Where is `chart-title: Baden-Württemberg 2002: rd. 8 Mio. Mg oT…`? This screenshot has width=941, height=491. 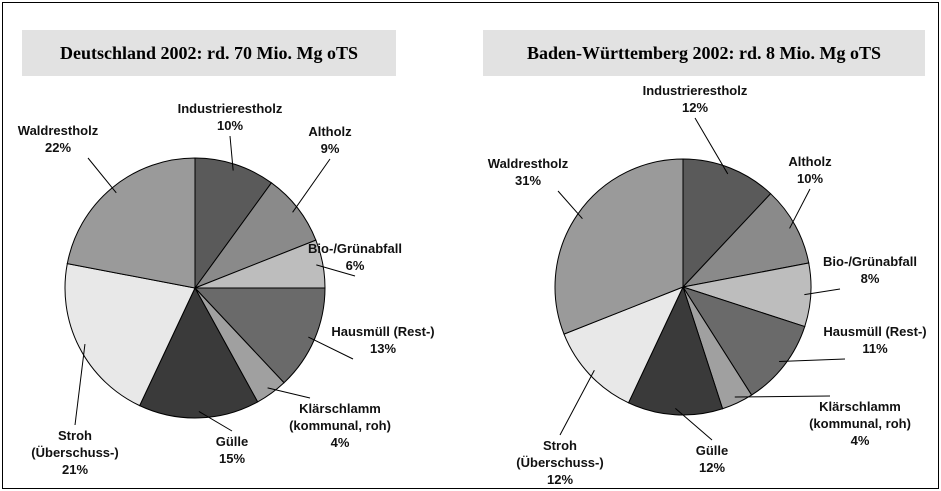
chart-title: Baden-Württemberg 2002: rd. 8 Mio. Mg oT… is located at coordinates (704, 53).